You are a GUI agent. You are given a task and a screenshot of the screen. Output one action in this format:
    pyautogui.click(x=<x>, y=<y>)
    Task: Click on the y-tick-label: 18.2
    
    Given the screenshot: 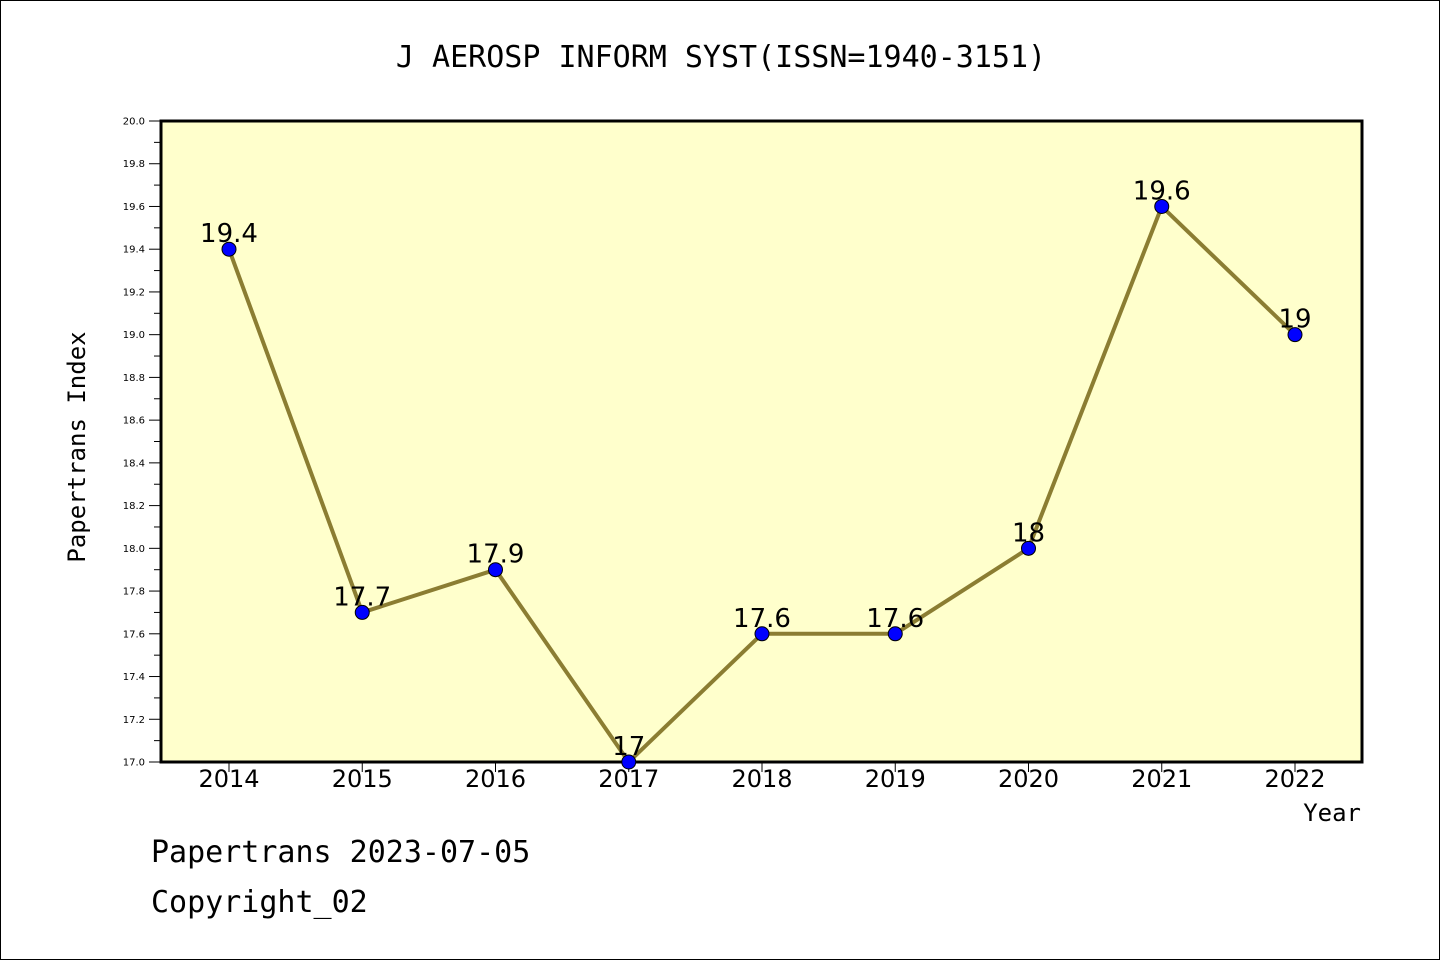 What is the action you would take?
    pyautogui.click(x=134, y=506)
    